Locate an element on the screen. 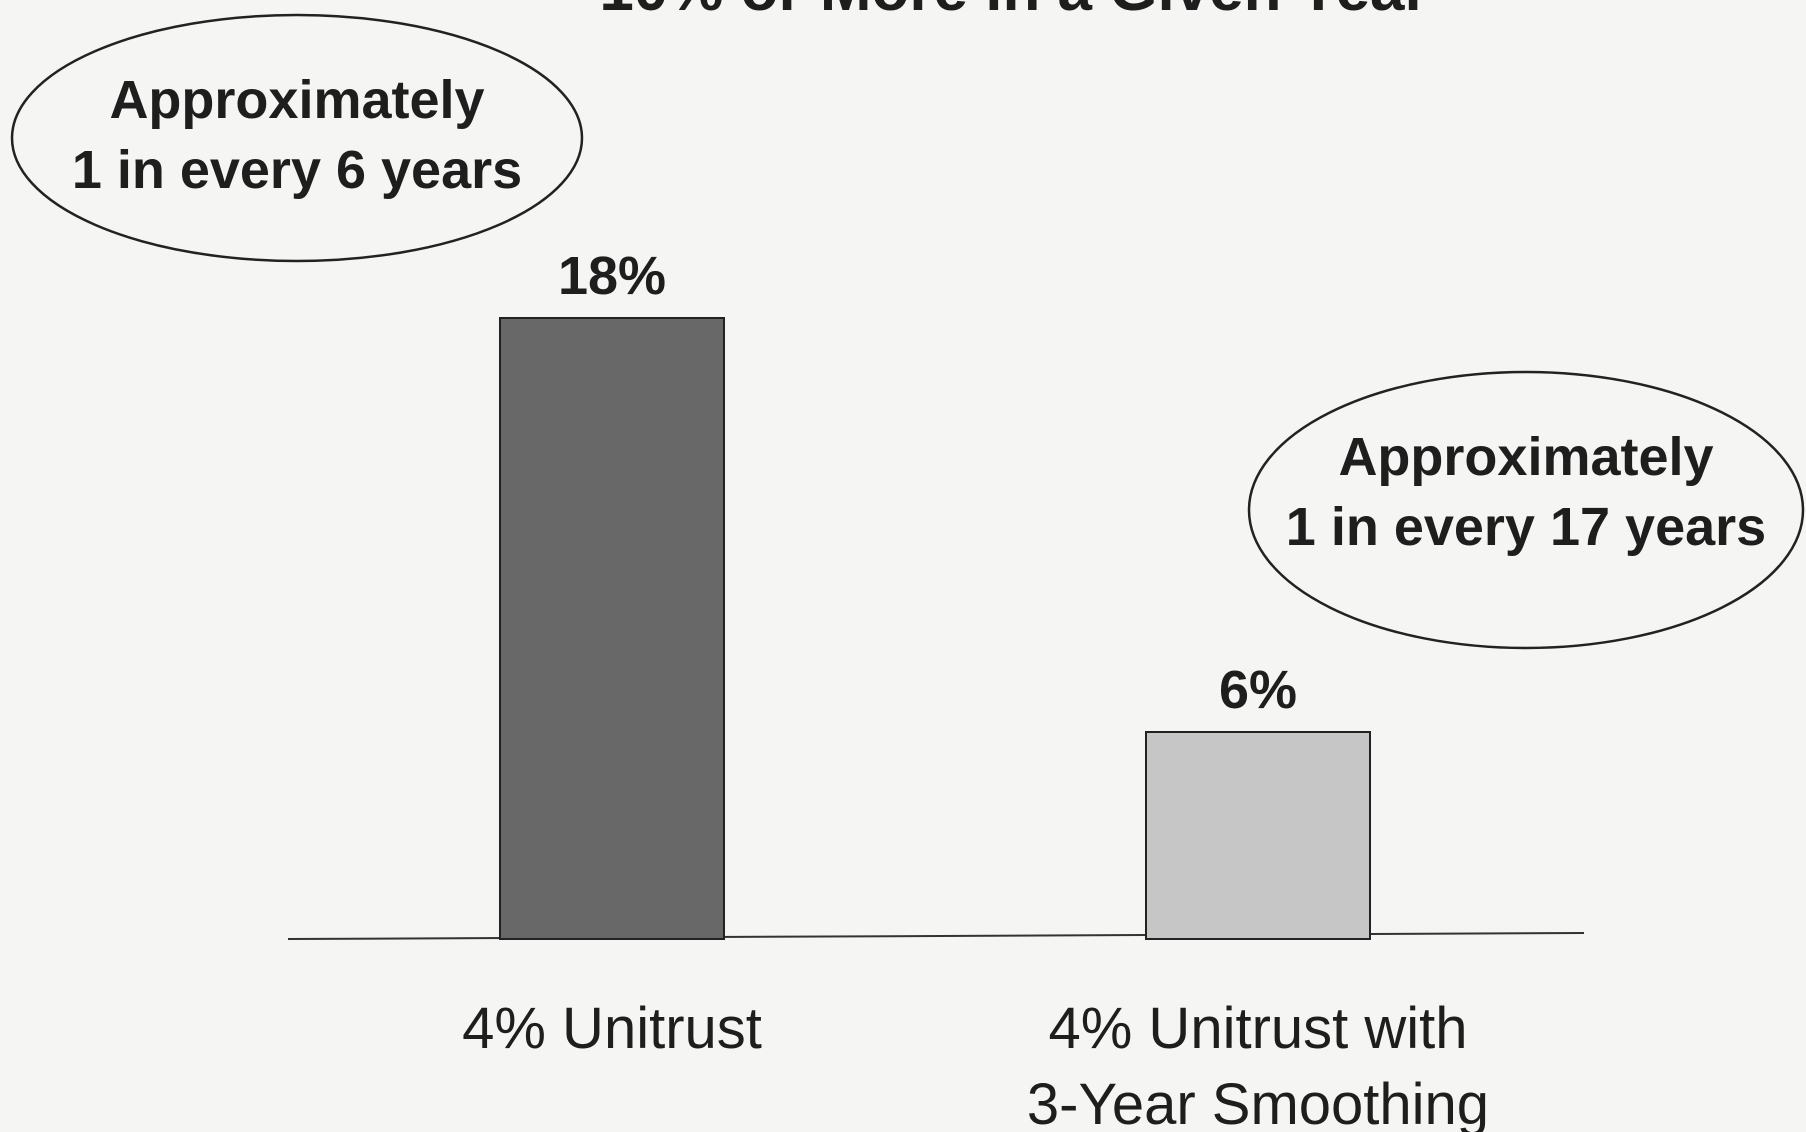  text-line: 4% Unitrust is located at coordinates (612, 1028).